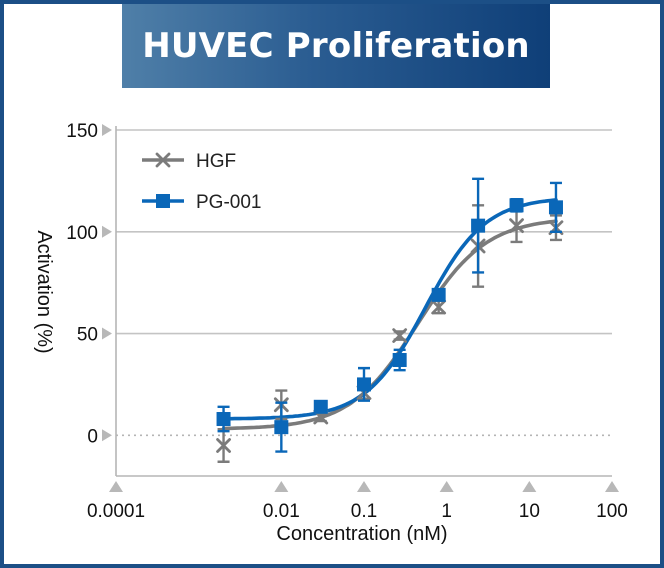 The image size is (664, 568). What do you see at coordinates (82, 131) in the screenshot?
I see `y-tick-label: 150` at bounding box center [82, 131].